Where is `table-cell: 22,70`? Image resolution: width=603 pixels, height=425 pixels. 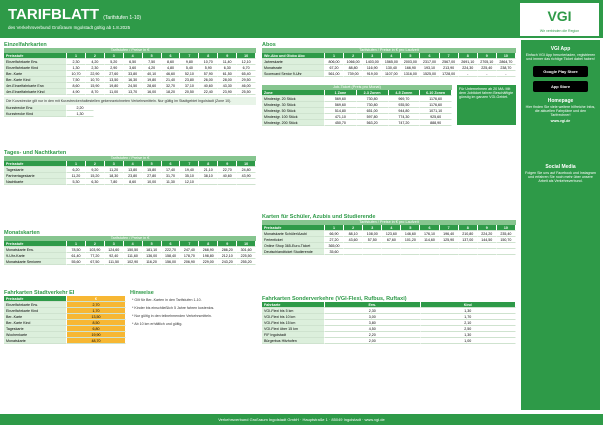 table-cell: 22,70 is located at coordinates (228, 170).